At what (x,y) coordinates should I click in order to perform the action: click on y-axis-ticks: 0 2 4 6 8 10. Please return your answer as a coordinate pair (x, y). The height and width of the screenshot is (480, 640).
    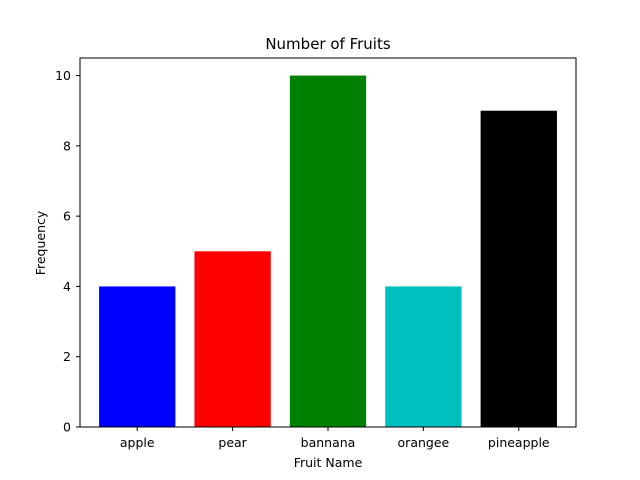
    Looking at the image, I should click on (67, 251).